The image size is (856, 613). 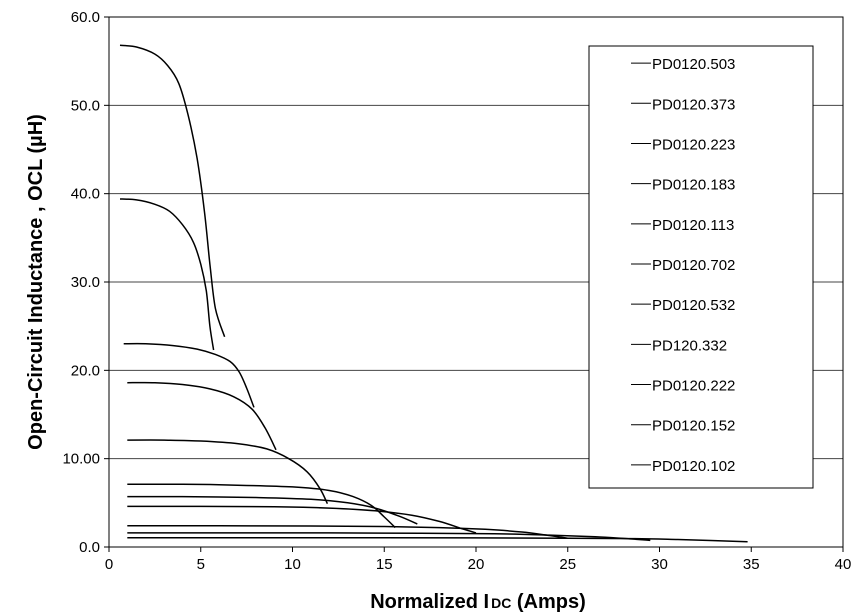 What do you see at coordinates (693, 225) in the screenshot?
I see `legend-label: PD0120.113` at bounding box center [693, 225].